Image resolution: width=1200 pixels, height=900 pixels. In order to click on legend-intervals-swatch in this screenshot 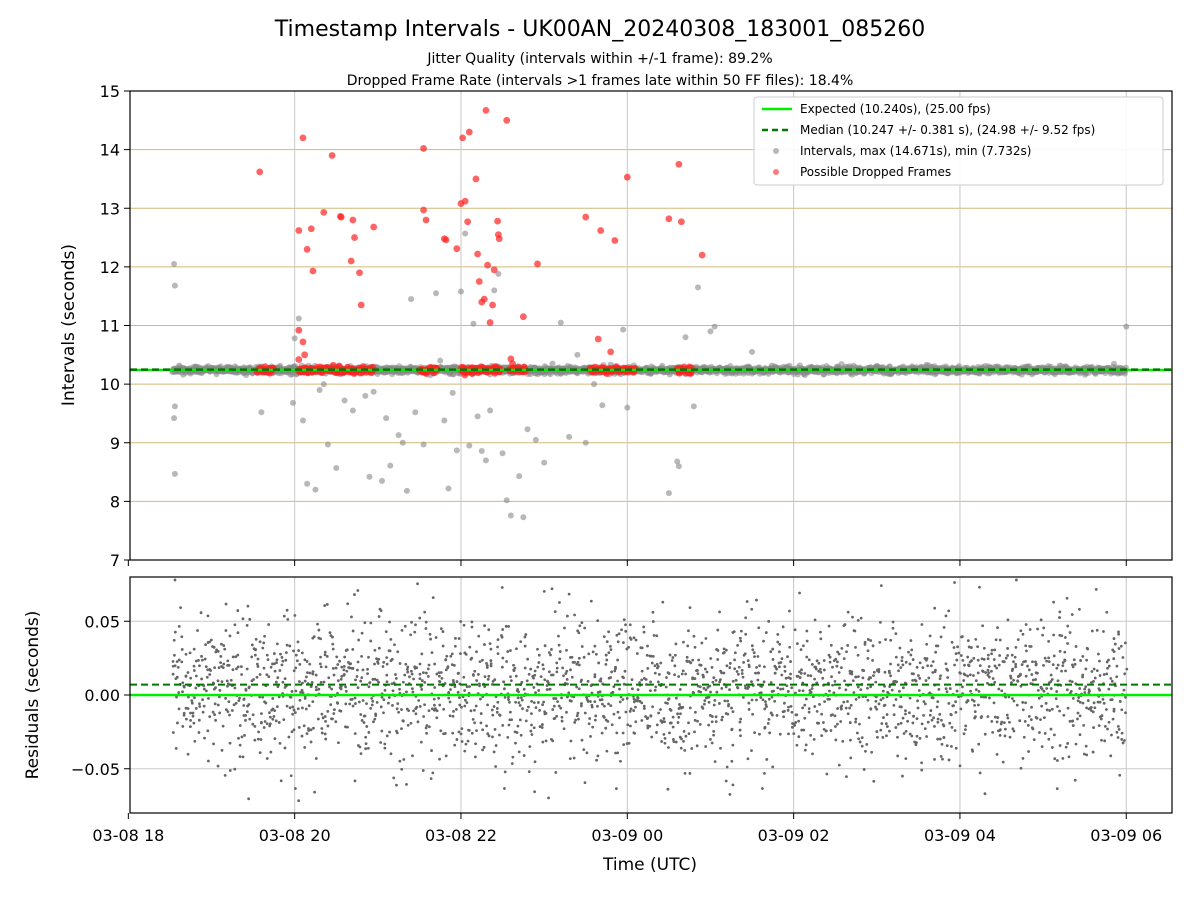, I will do `click(776, 151)`.